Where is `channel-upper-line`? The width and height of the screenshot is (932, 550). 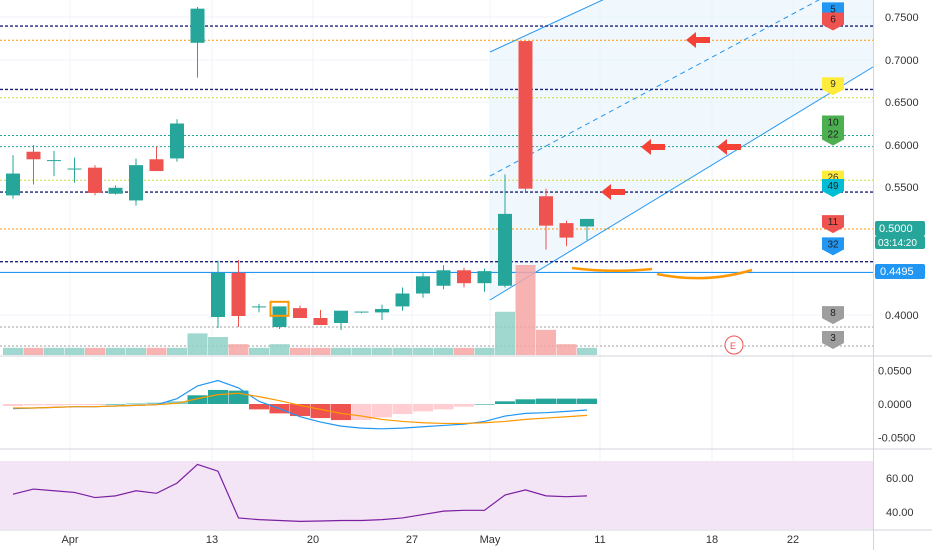
channel-upper-line is located at coordinates (546, 26).